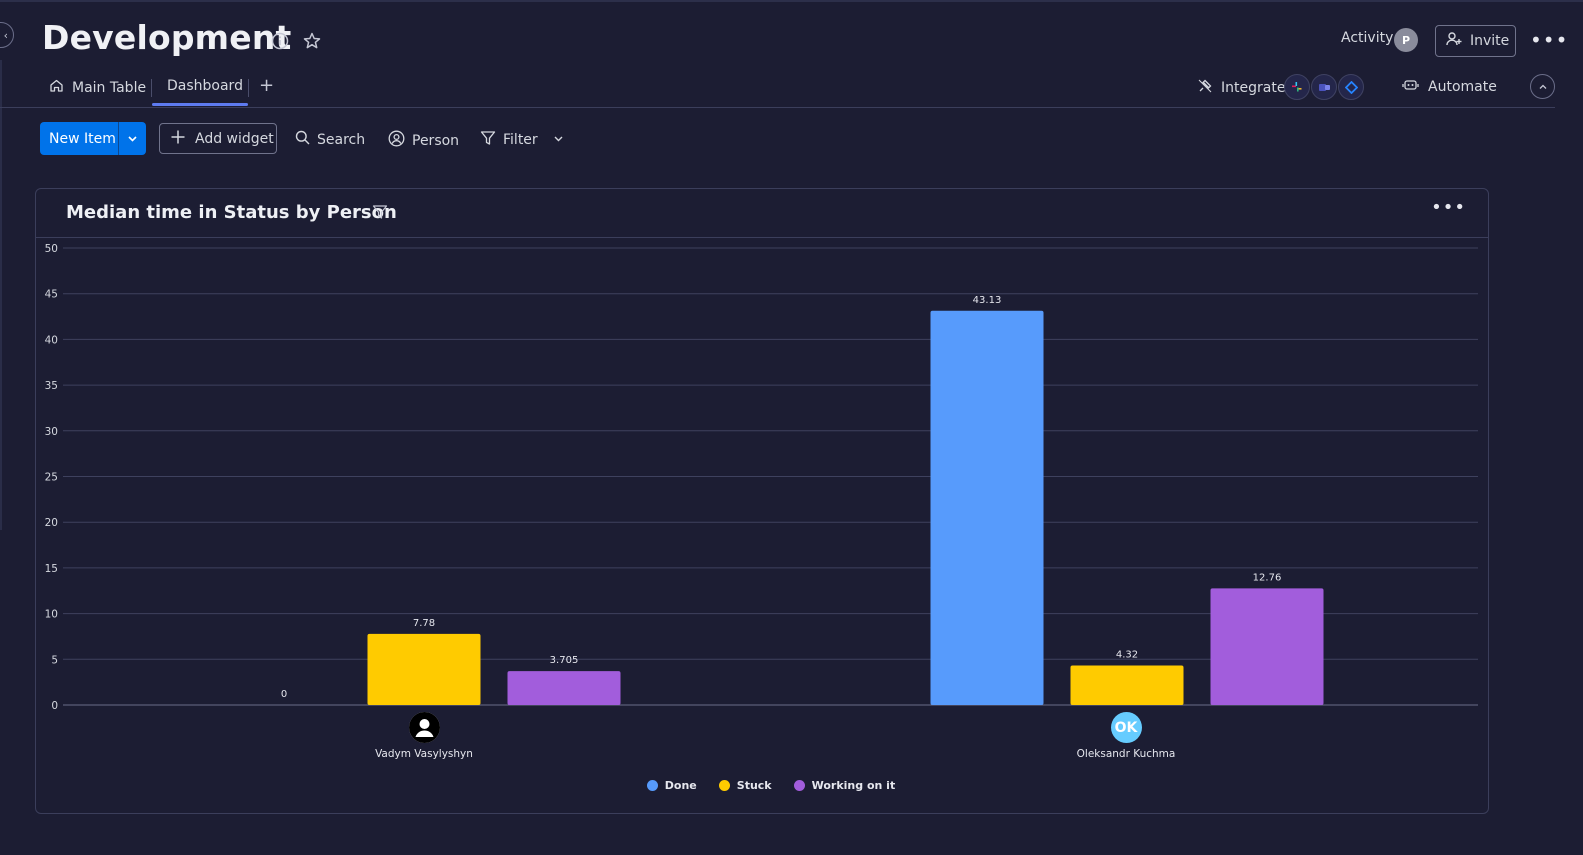 The image size is (1583, 855). What do you see at coordinates (284, 694) in the screenshot?
I see `data-label: 0` at bounding box center [284, 694].